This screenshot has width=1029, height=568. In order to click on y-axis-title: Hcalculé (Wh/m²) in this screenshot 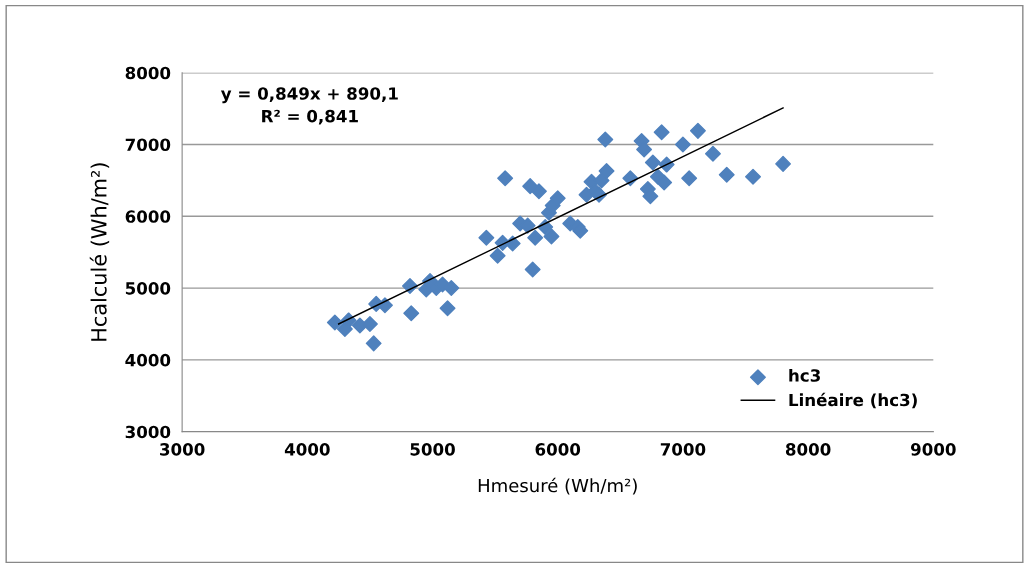, I will do `click(99, 252)`.